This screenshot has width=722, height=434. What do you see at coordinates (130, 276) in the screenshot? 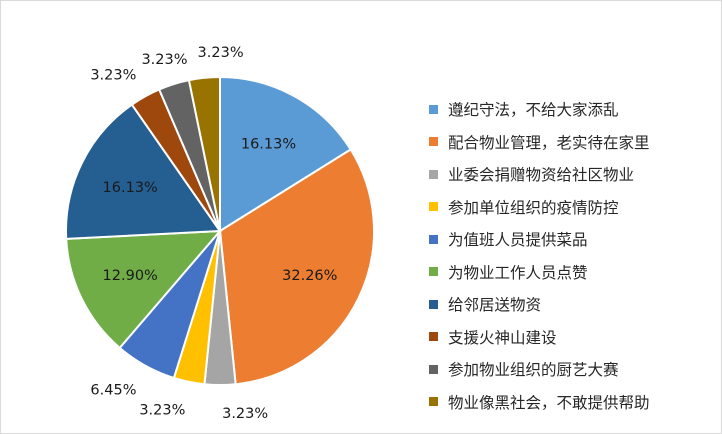
I see `data-label-6: 12.90%` at bounding box center [130, 276].